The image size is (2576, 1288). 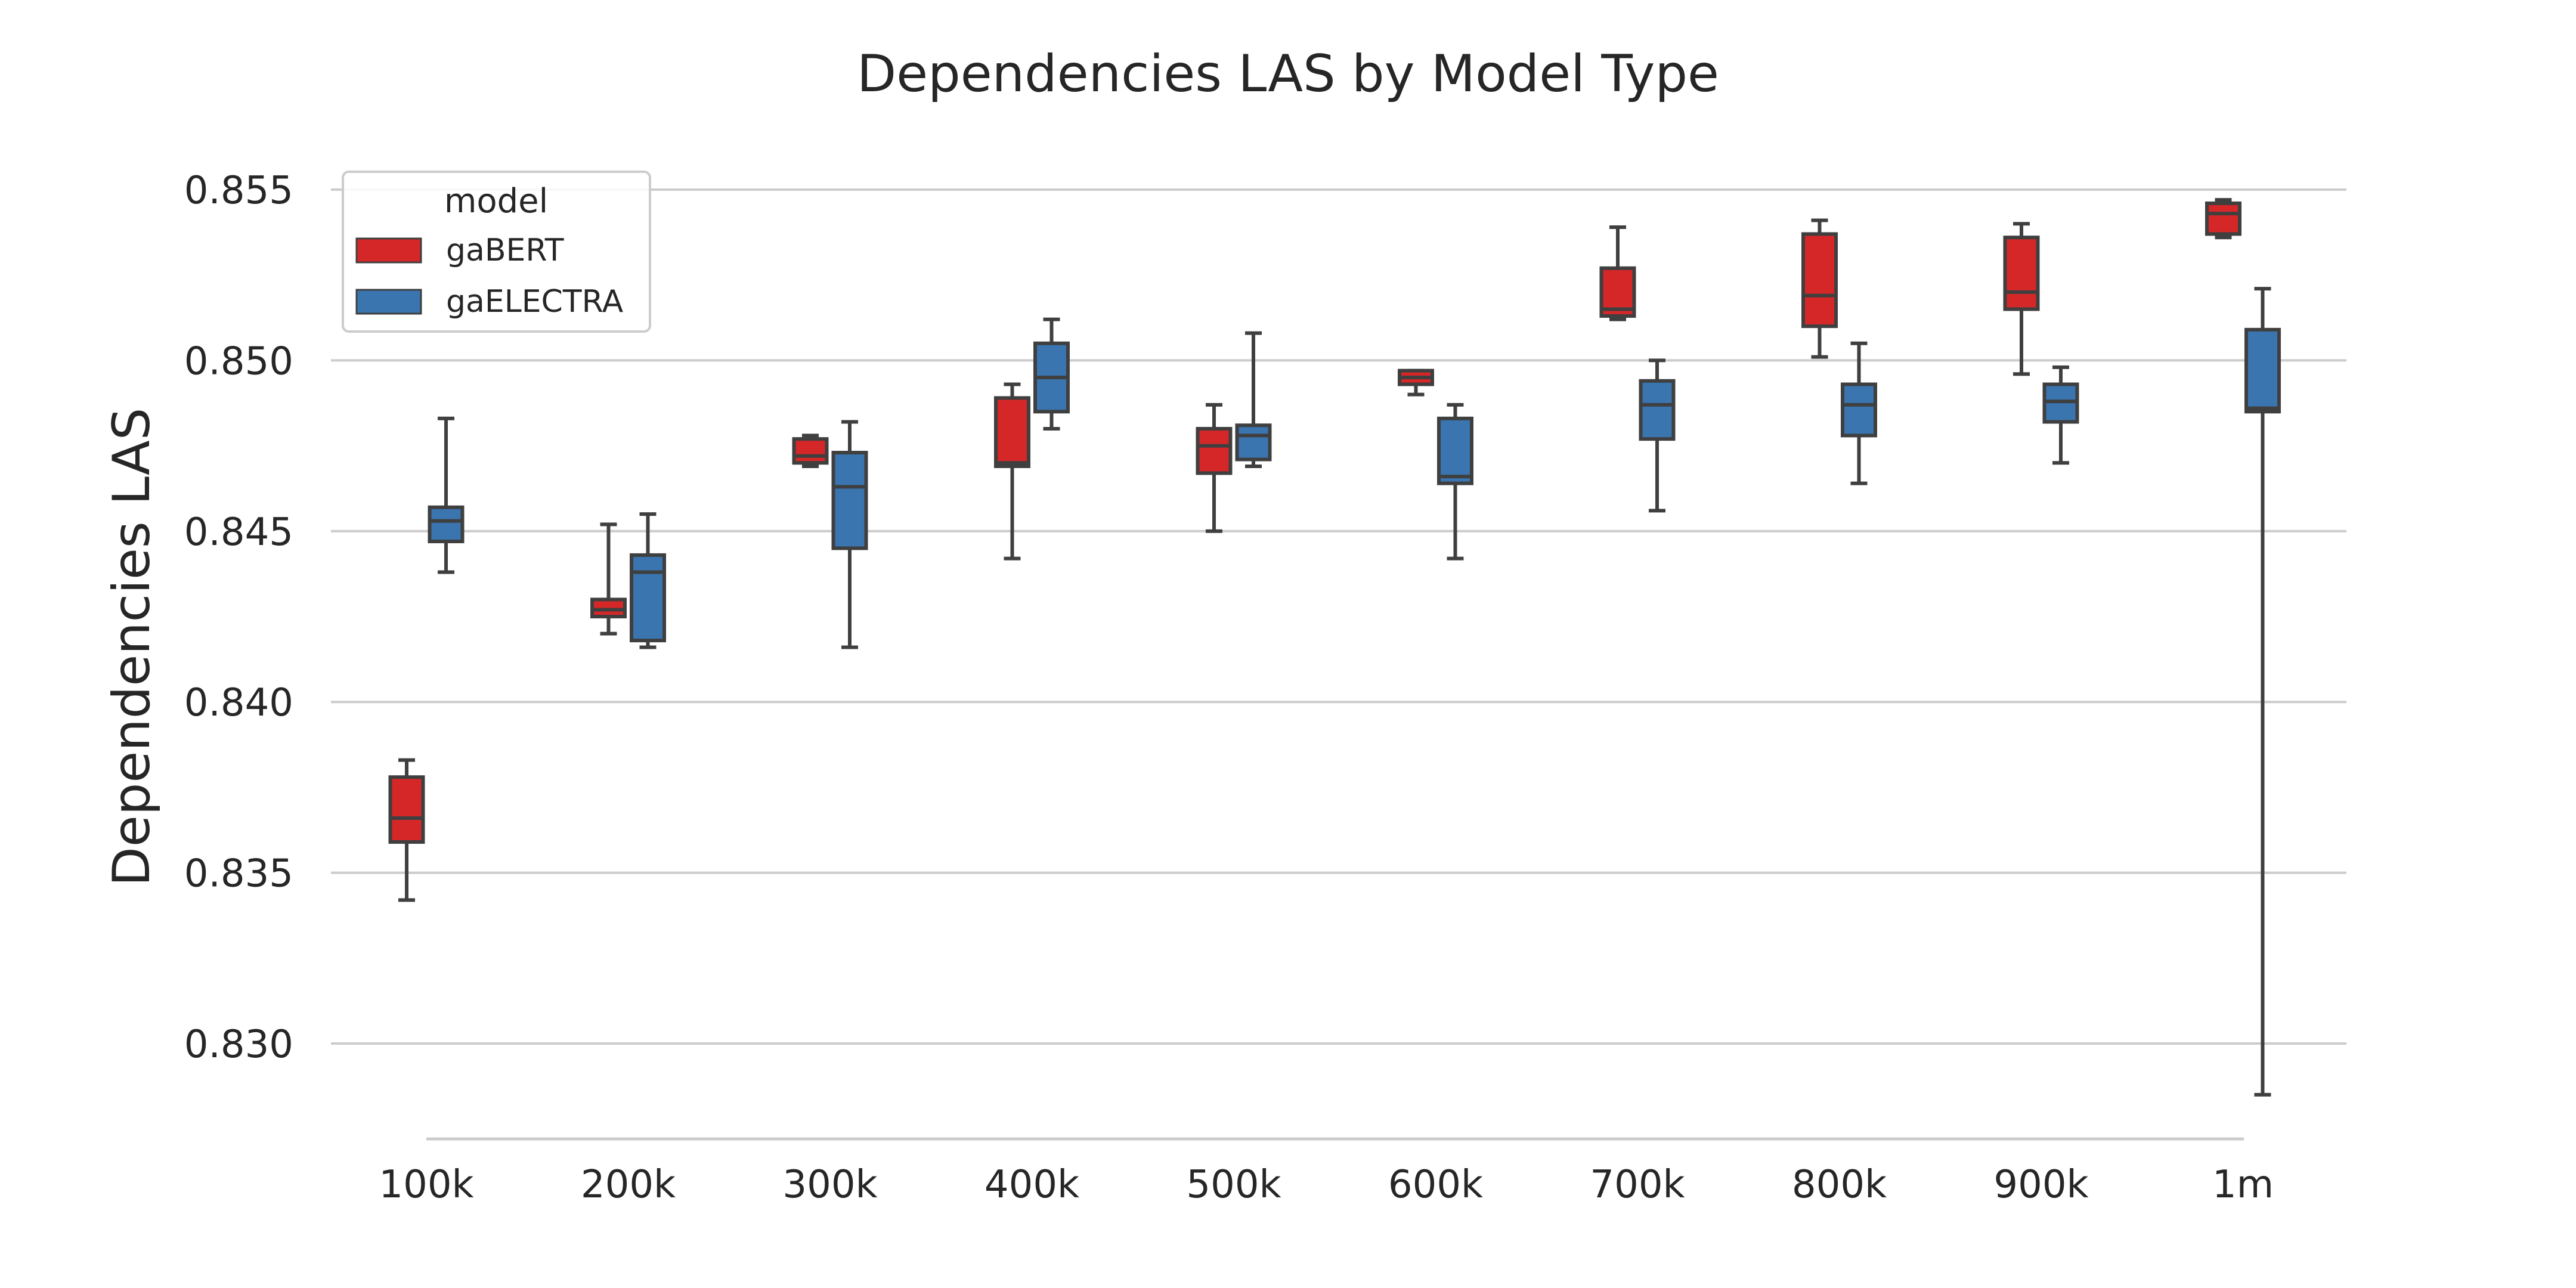 I want to click on legend-swatch-gaelectra, so click(x=388, y=302).